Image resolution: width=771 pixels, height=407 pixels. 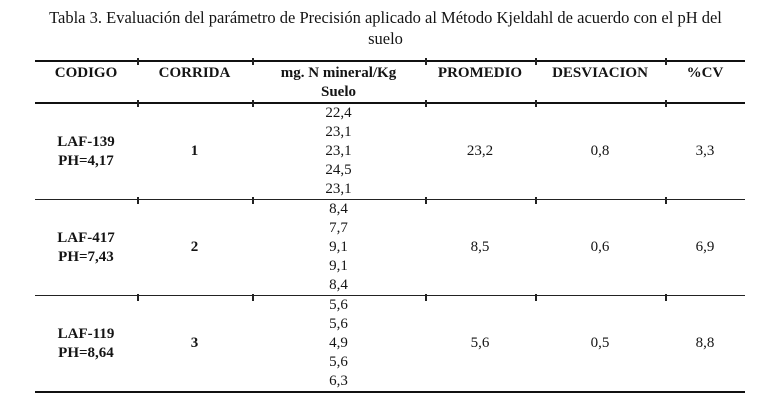 I want to click on cv-percent-value: 6,9, so click(x=705, y=247).